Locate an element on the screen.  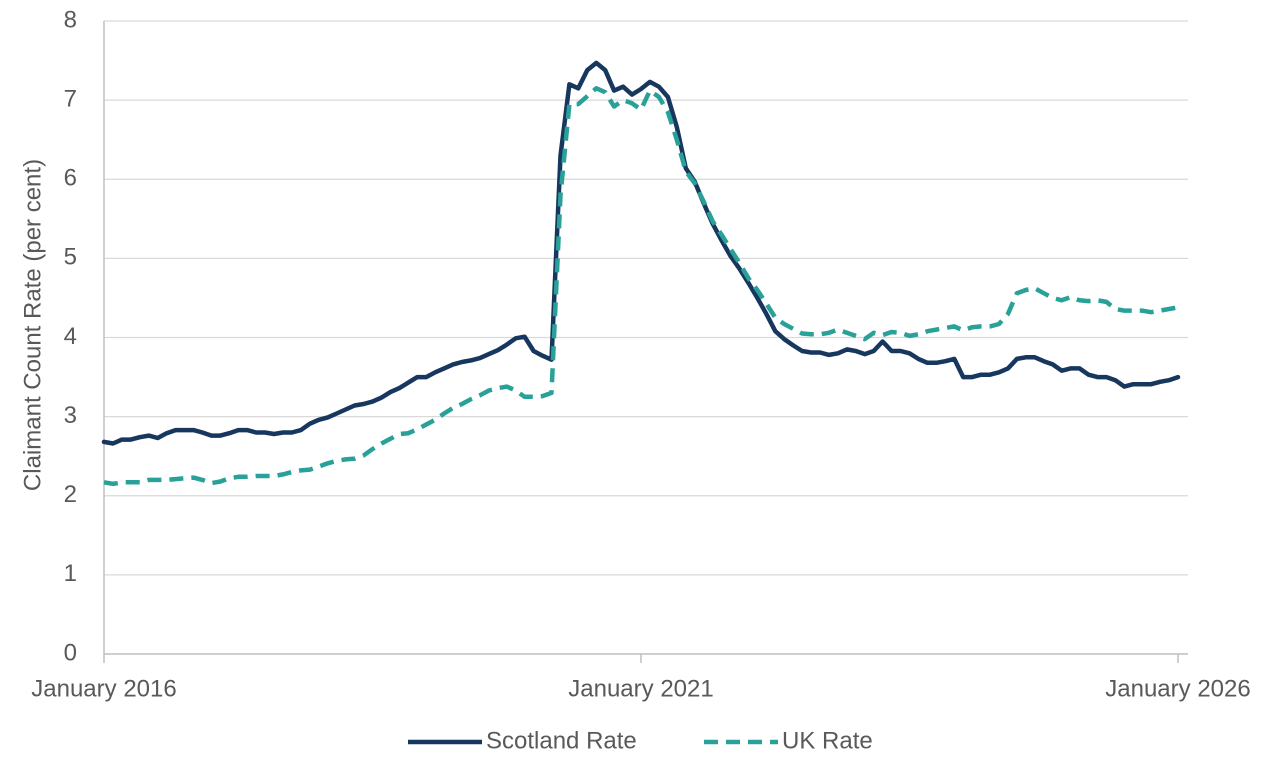
y-tick-label: 6 is located at coordinates (70, 178).